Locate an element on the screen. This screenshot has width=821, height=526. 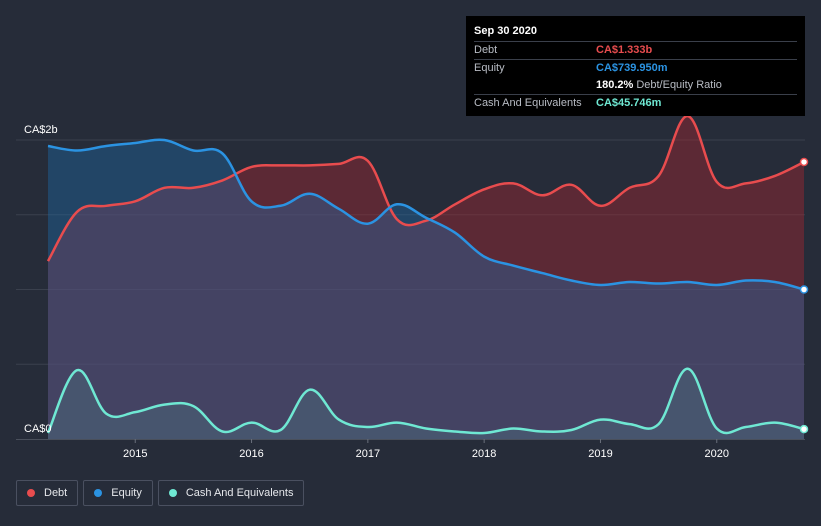
legend: Debt Equity Cash And Equivalents is located at coordinates (162, 493).